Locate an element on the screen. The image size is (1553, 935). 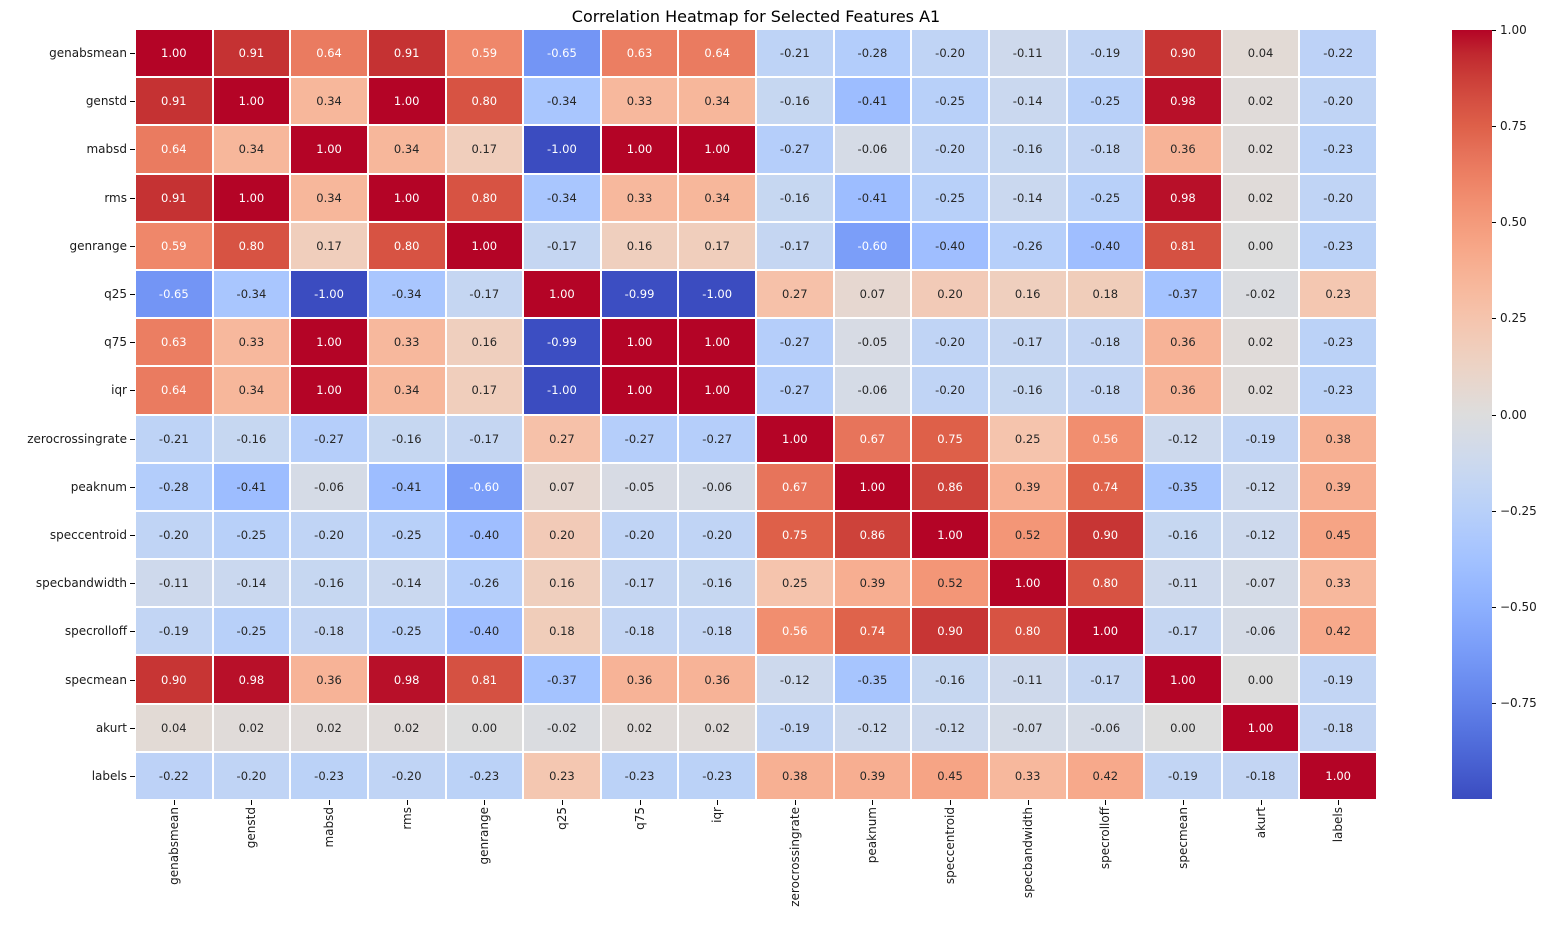
heatmap-cell: -0.60 is located at coordinates (484, 486).